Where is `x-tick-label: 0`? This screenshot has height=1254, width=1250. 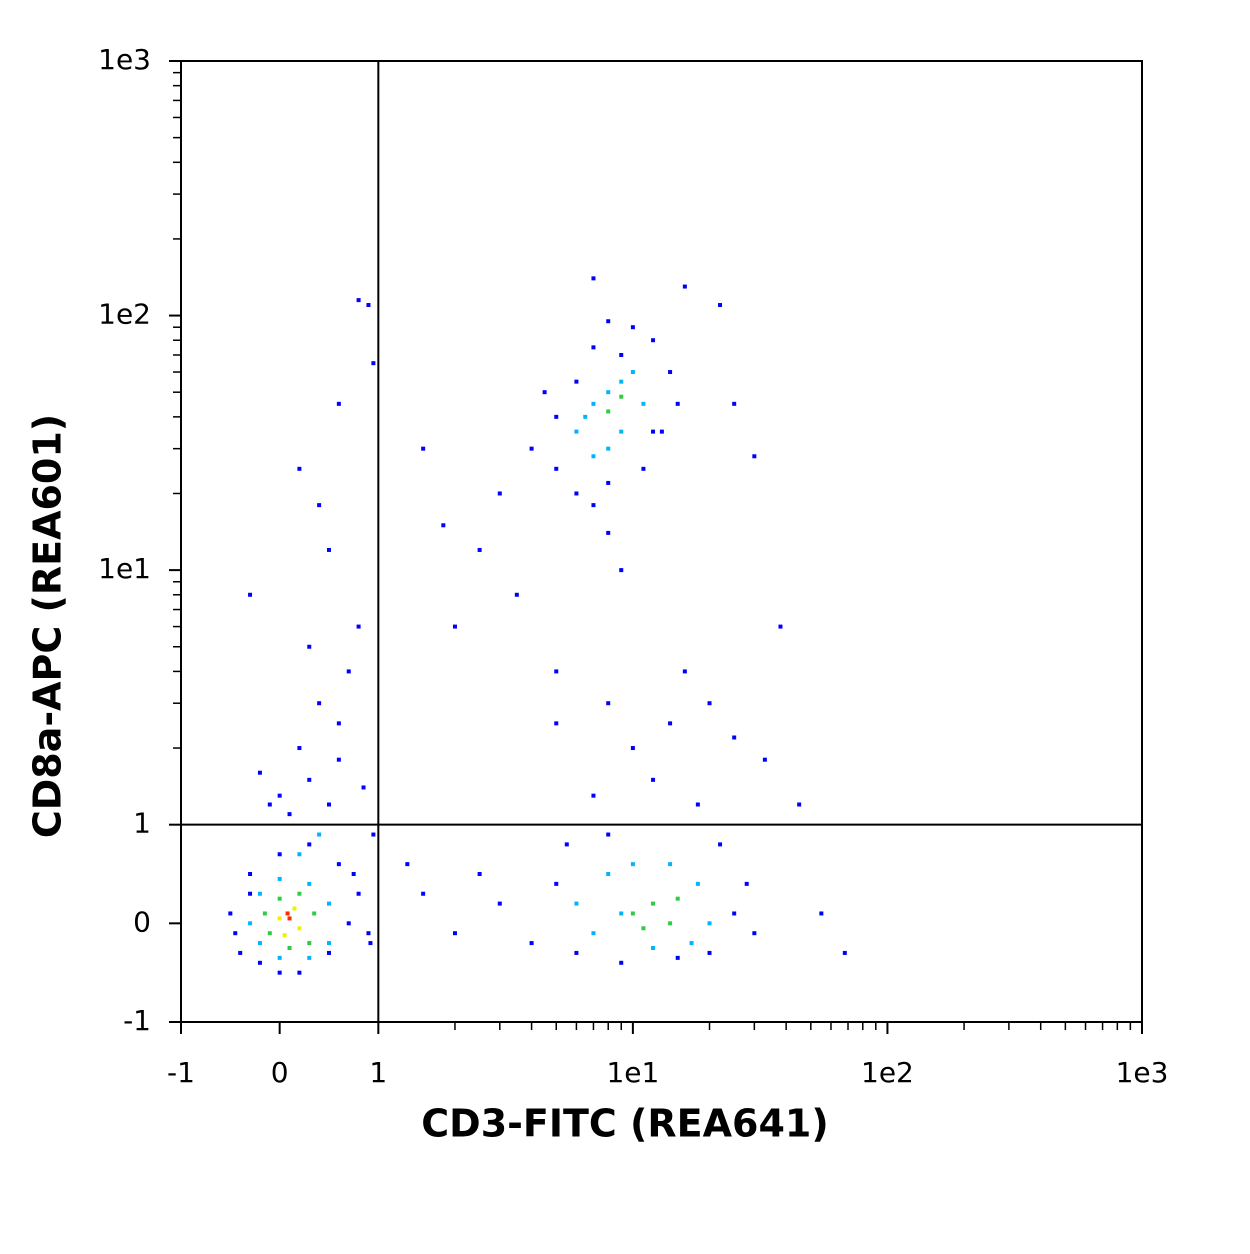
x-tick-label: 0 is located at coordinates (280, 1072).